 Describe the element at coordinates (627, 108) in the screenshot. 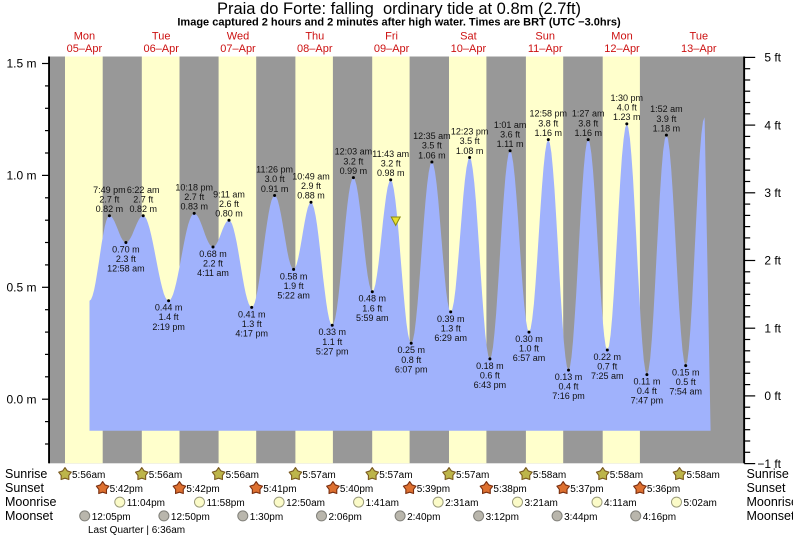

I see `svg-text: 4.0 ft` at that location.